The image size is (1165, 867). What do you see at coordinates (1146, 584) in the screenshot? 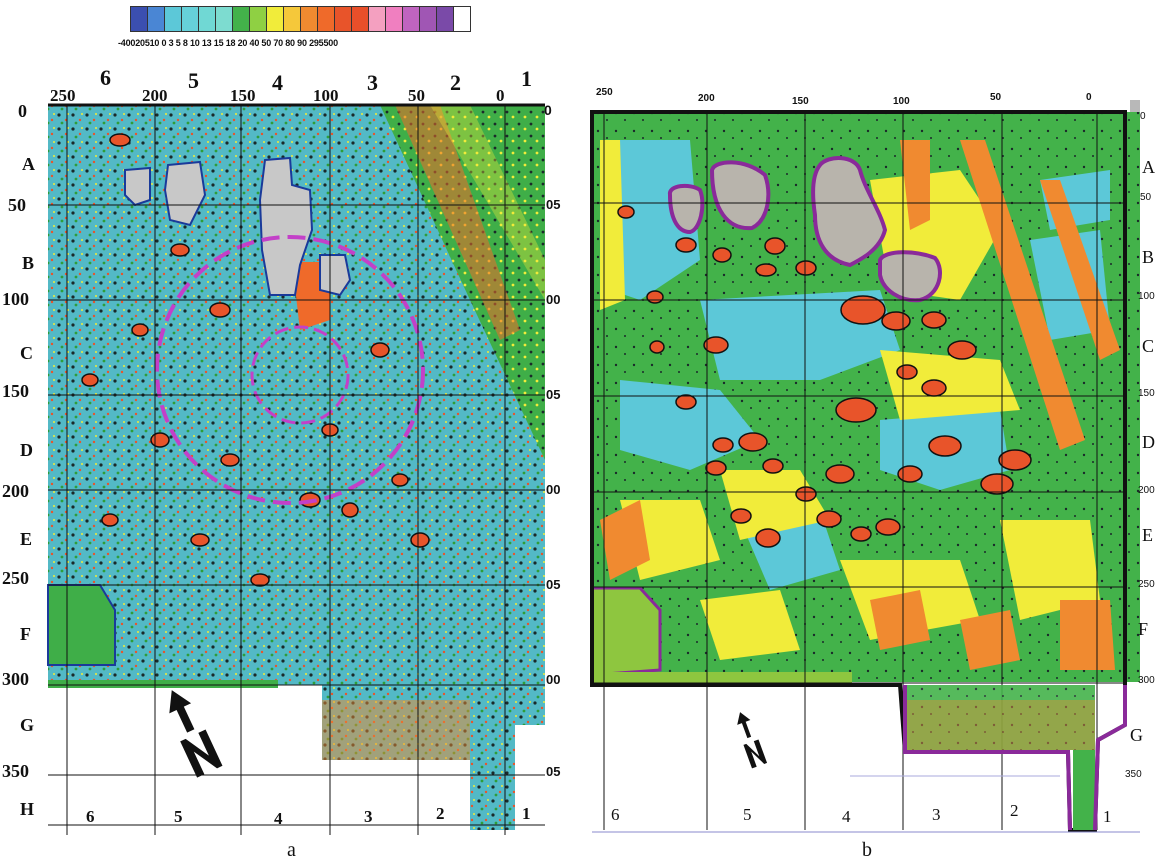
I see `map-b-right-number-250: 250` at bounding box center [1146, 584].